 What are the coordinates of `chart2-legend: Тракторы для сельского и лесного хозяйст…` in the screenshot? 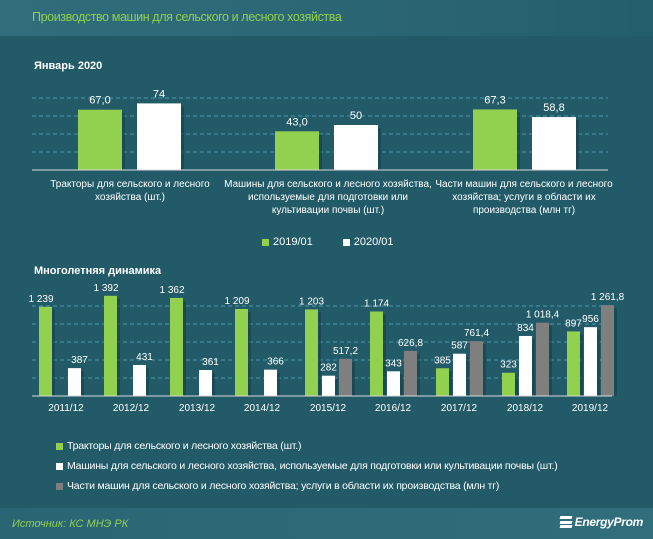 It's located at (307, 466).